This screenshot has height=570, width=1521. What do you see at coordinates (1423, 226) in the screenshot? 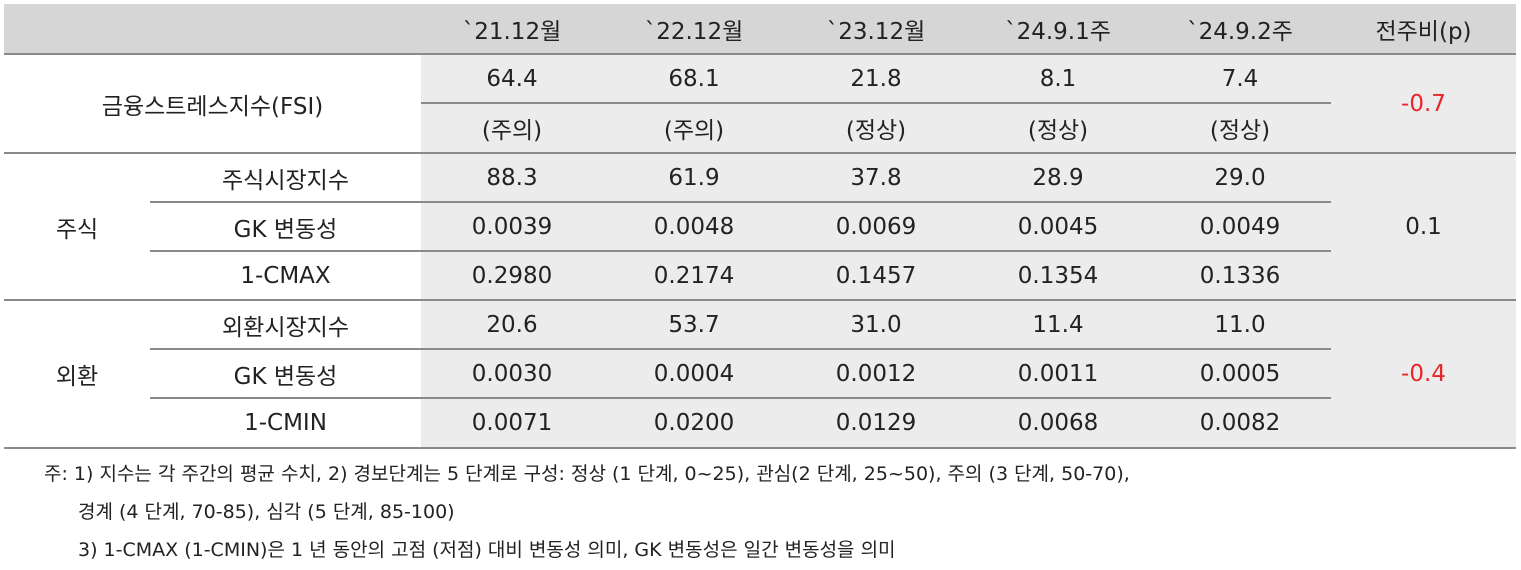
I see `stock-change: 0.1` at bounding box center [1423, 226].